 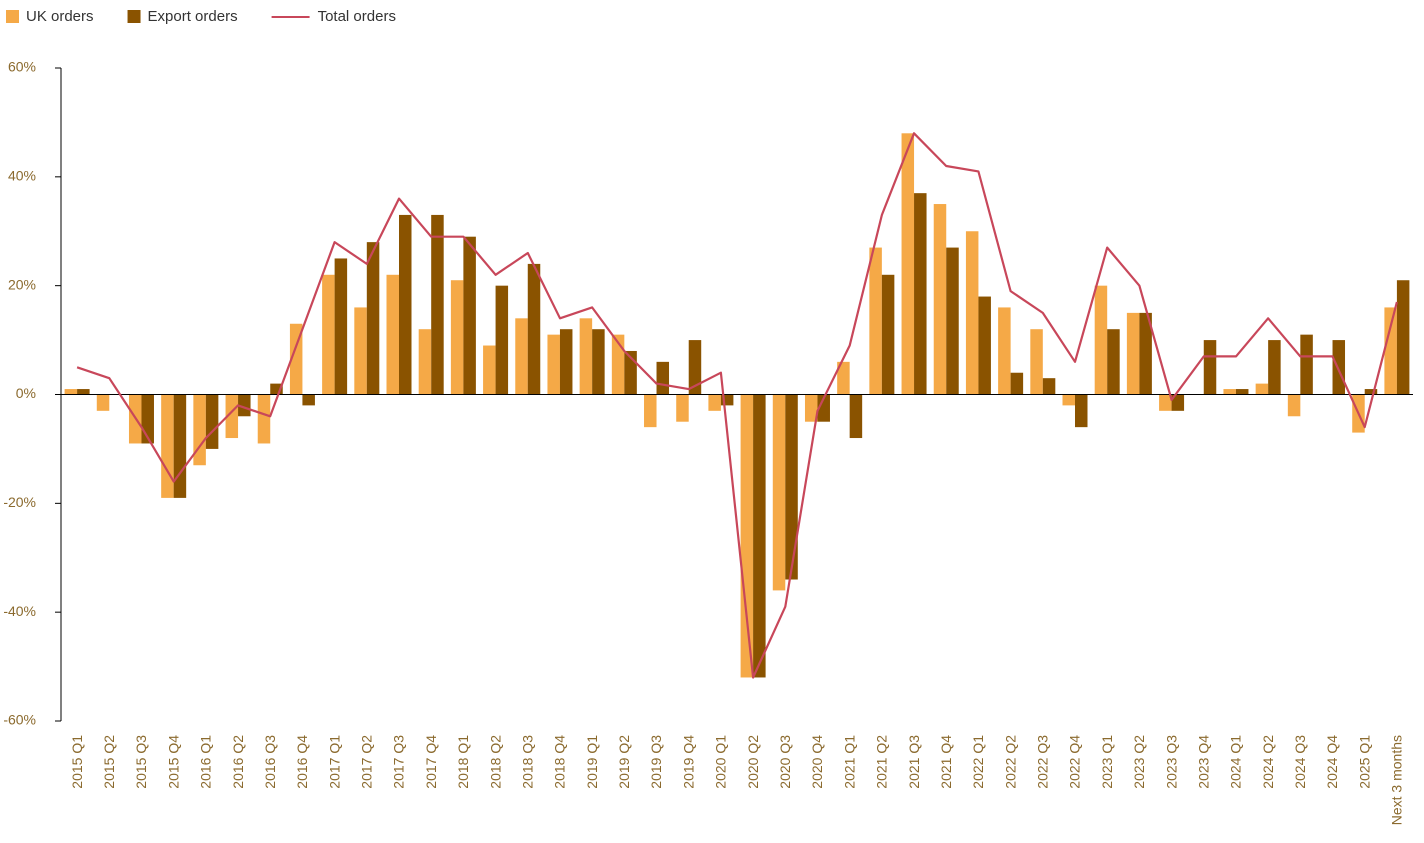 What do you see at coordinates (206, 762) in the screenshot?
I see `x-tick-label: 2016 Q1` at bounding box center [206, 762].